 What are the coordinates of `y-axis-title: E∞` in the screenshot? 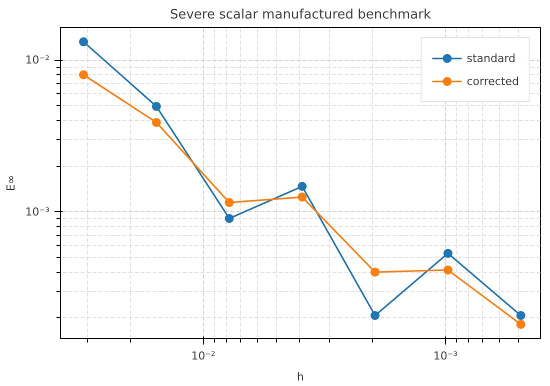 It's located at (11, 183).